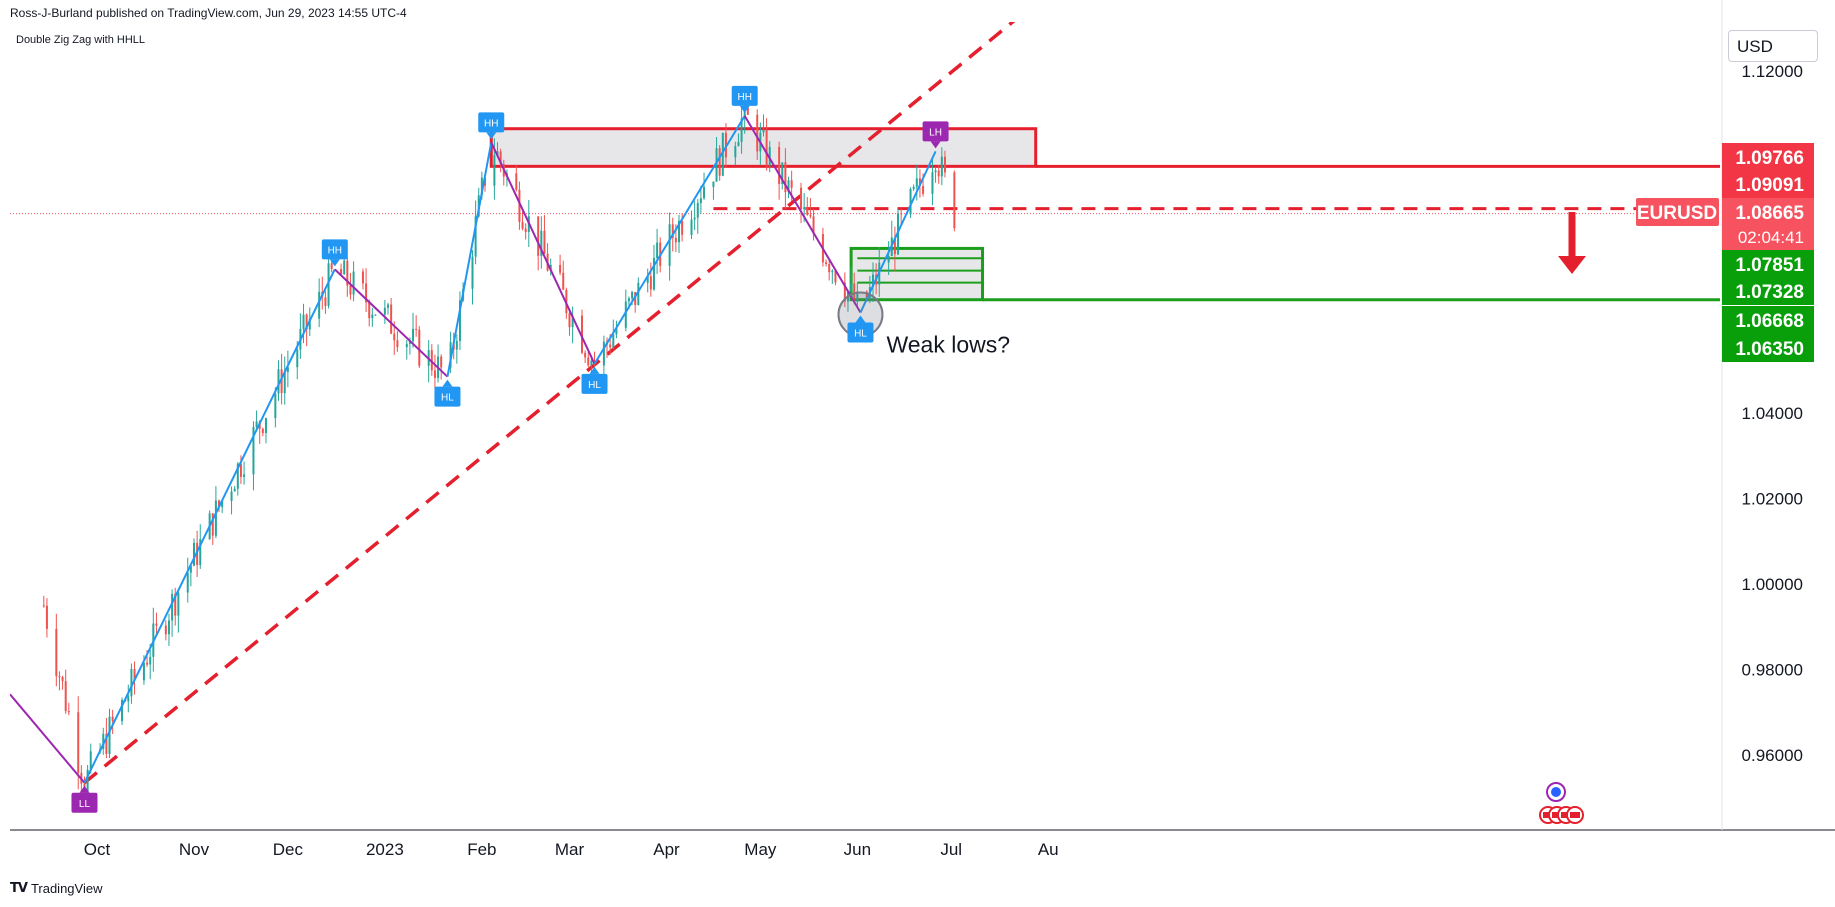 This screenshot has width=1835, height=907. I want to click on price-level-value: 1.07328, so click(1769, 292).